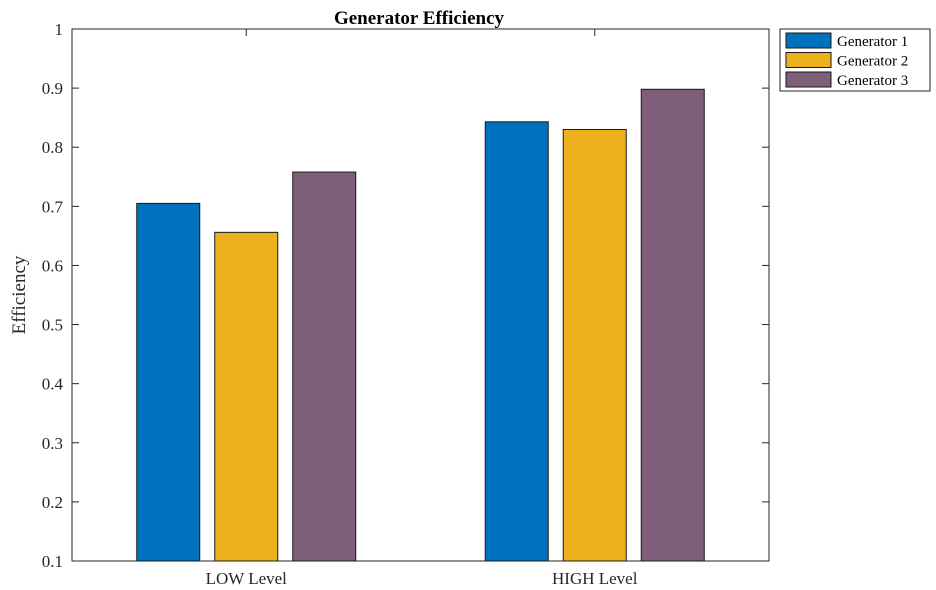 This screenshot has width=936, height=590. What do you see at coordinates (324, 366) in the screenshot?
I see `bar-generator-3-low-level` at bounding box center [324, 366].